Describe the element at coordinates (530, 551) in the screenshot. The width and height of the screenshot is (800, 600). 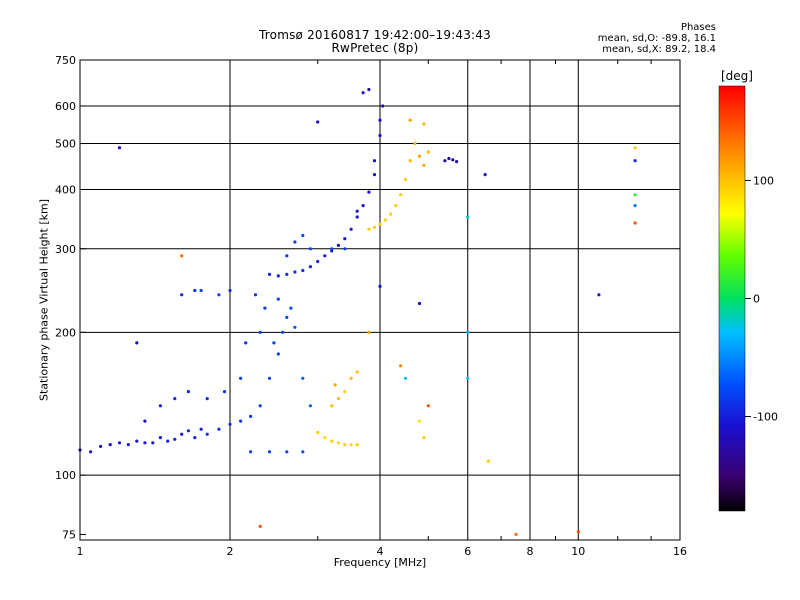
I see `x-tick-label: 8` at that location.